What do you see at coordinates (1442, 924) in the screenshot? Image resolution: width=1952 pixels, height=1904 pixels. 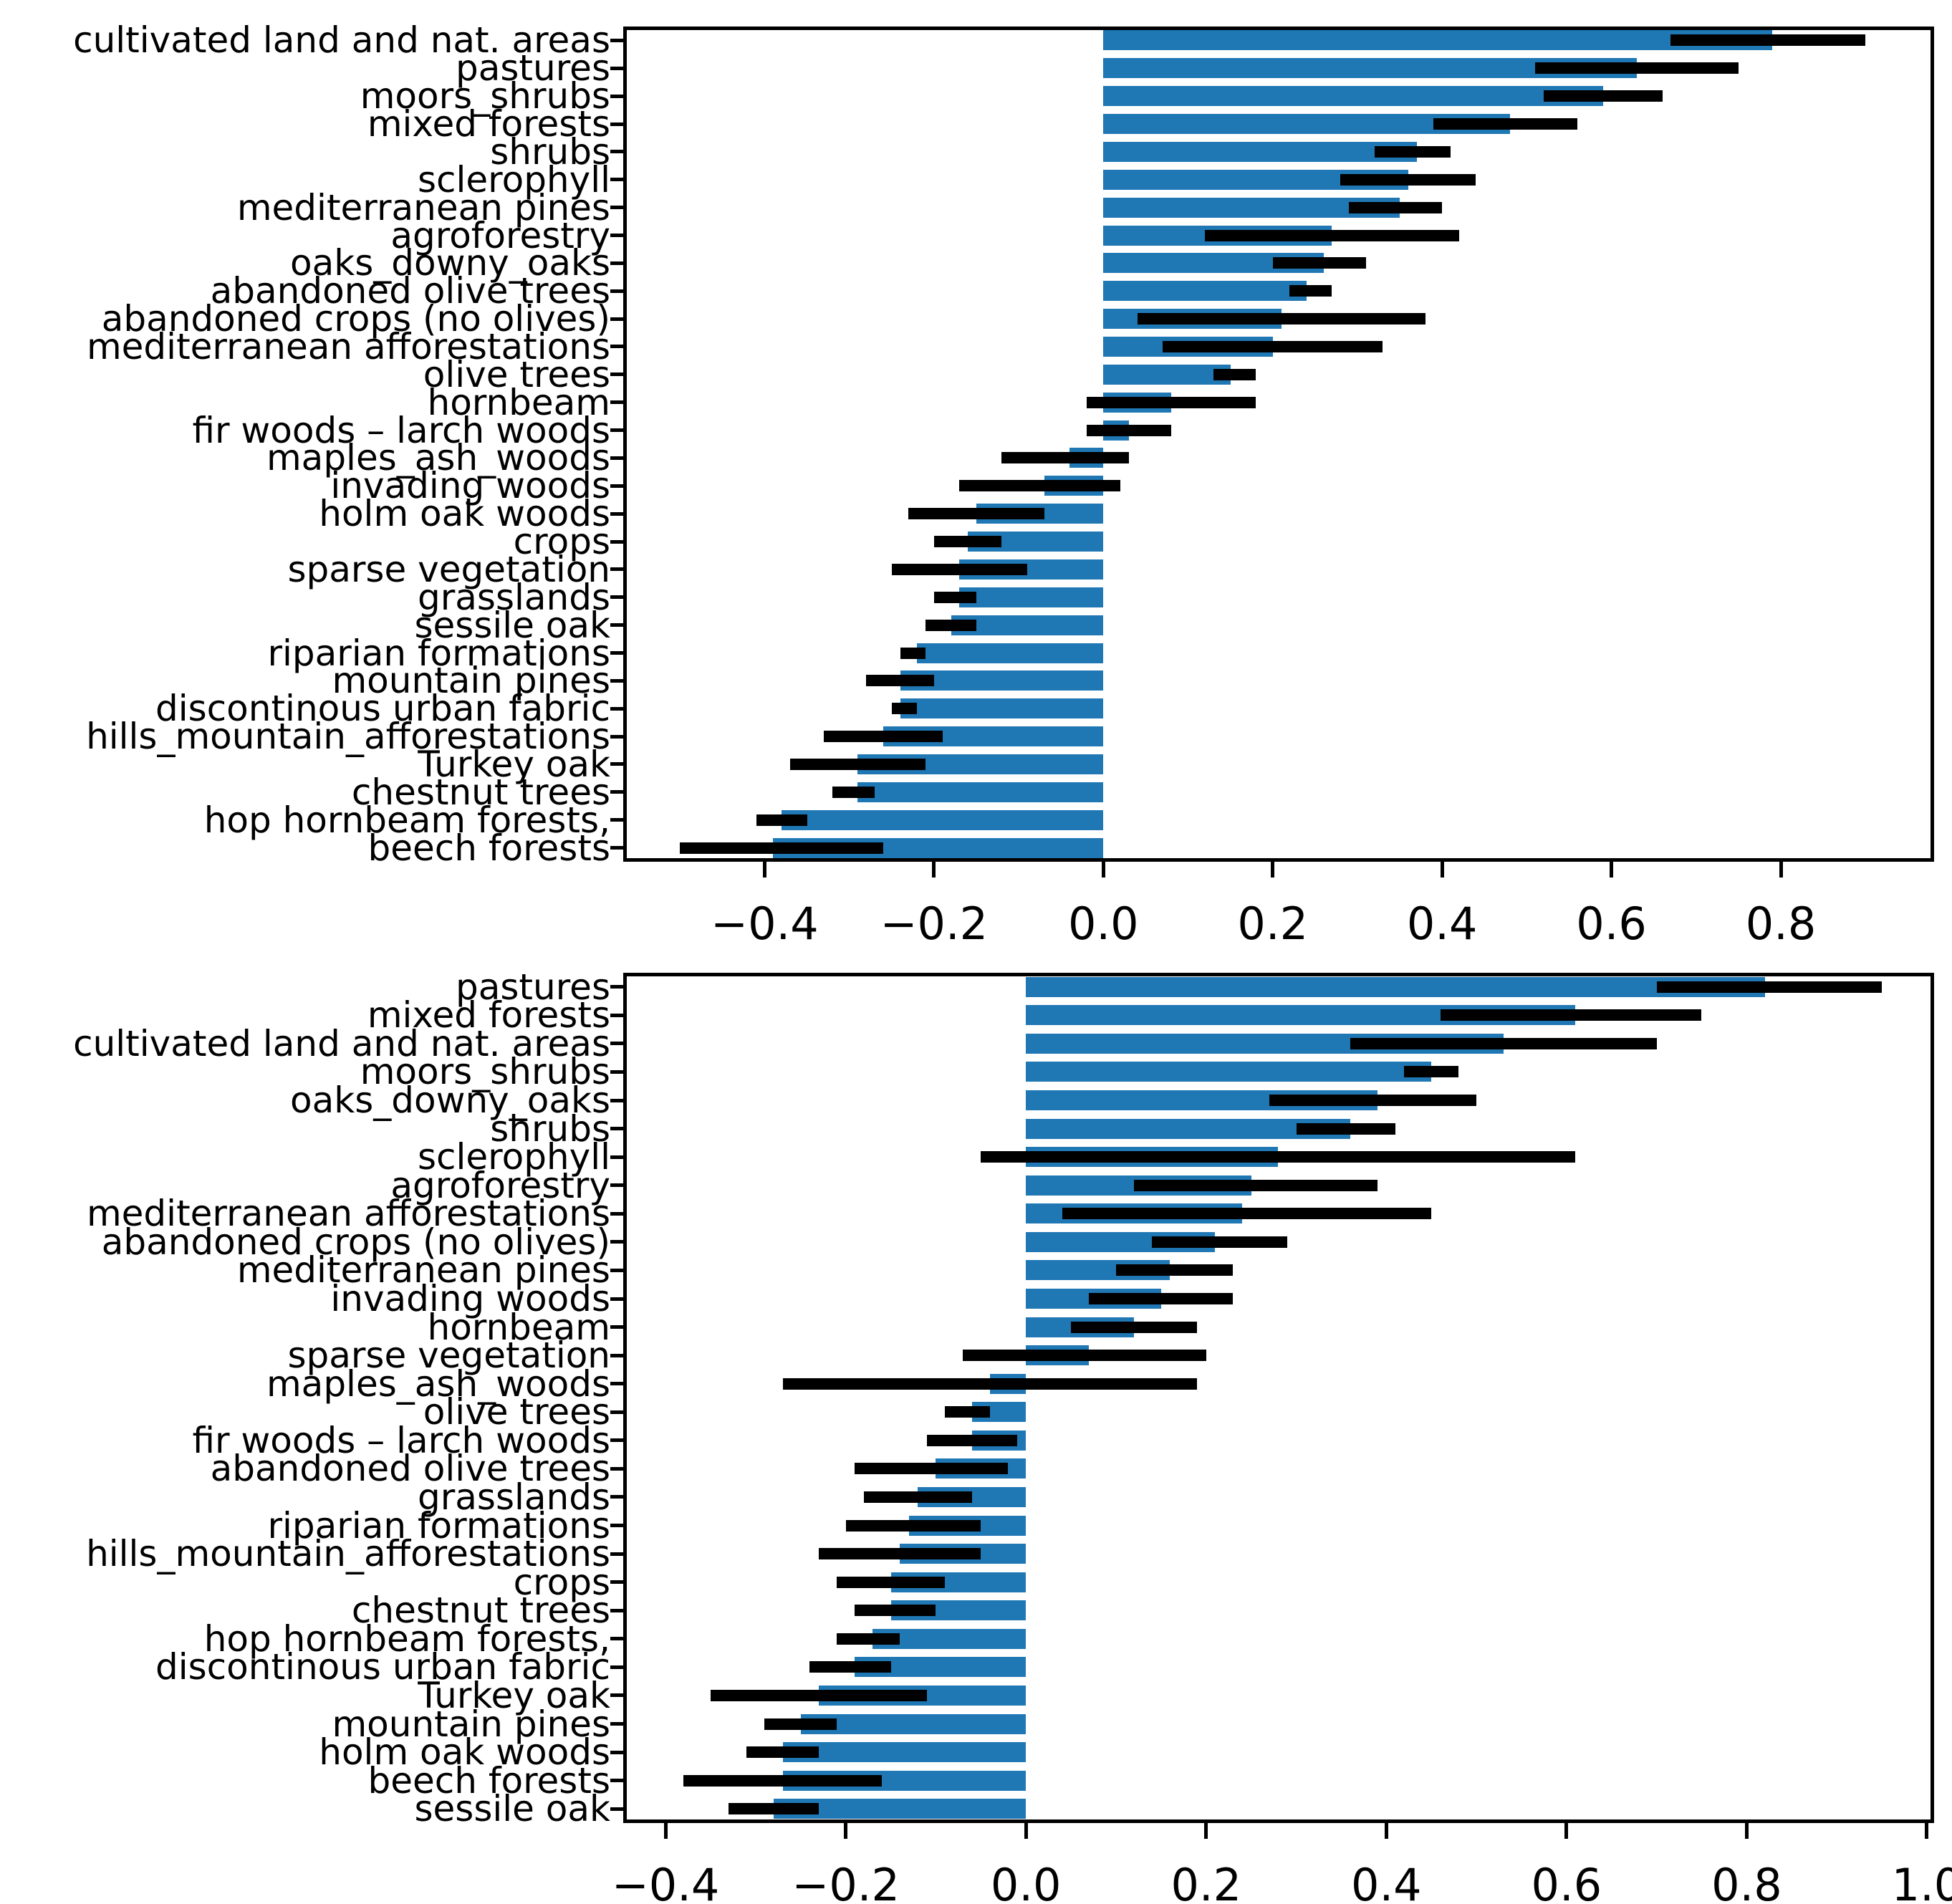 I see `x-tick-label: 0.4` at bounding box center [1442, 924].